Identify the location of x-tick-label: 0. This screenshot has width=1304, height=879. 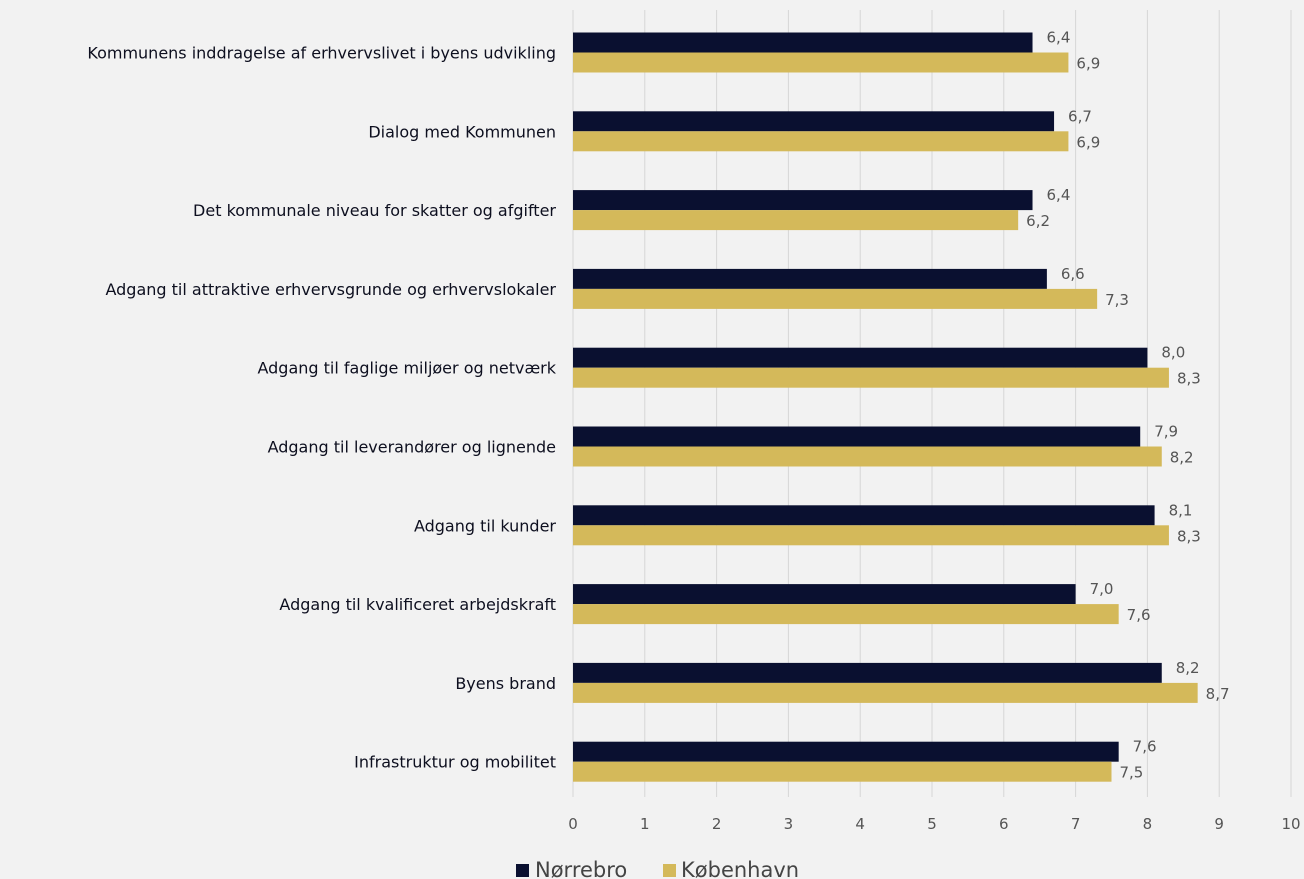
(573, 824).